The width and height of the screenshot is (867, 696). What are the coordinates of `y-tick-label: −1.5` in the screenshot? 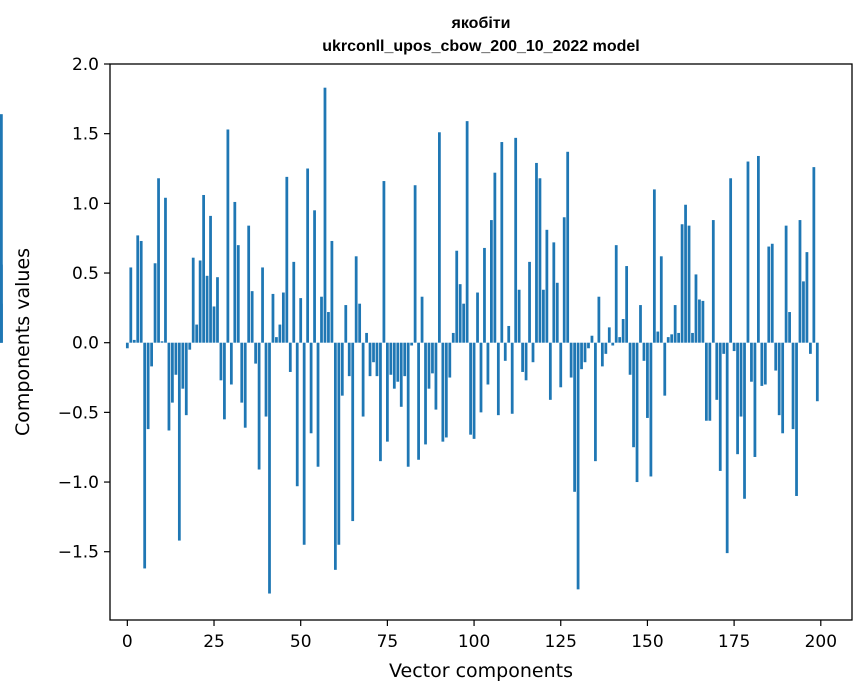 It's located at (78, 553).